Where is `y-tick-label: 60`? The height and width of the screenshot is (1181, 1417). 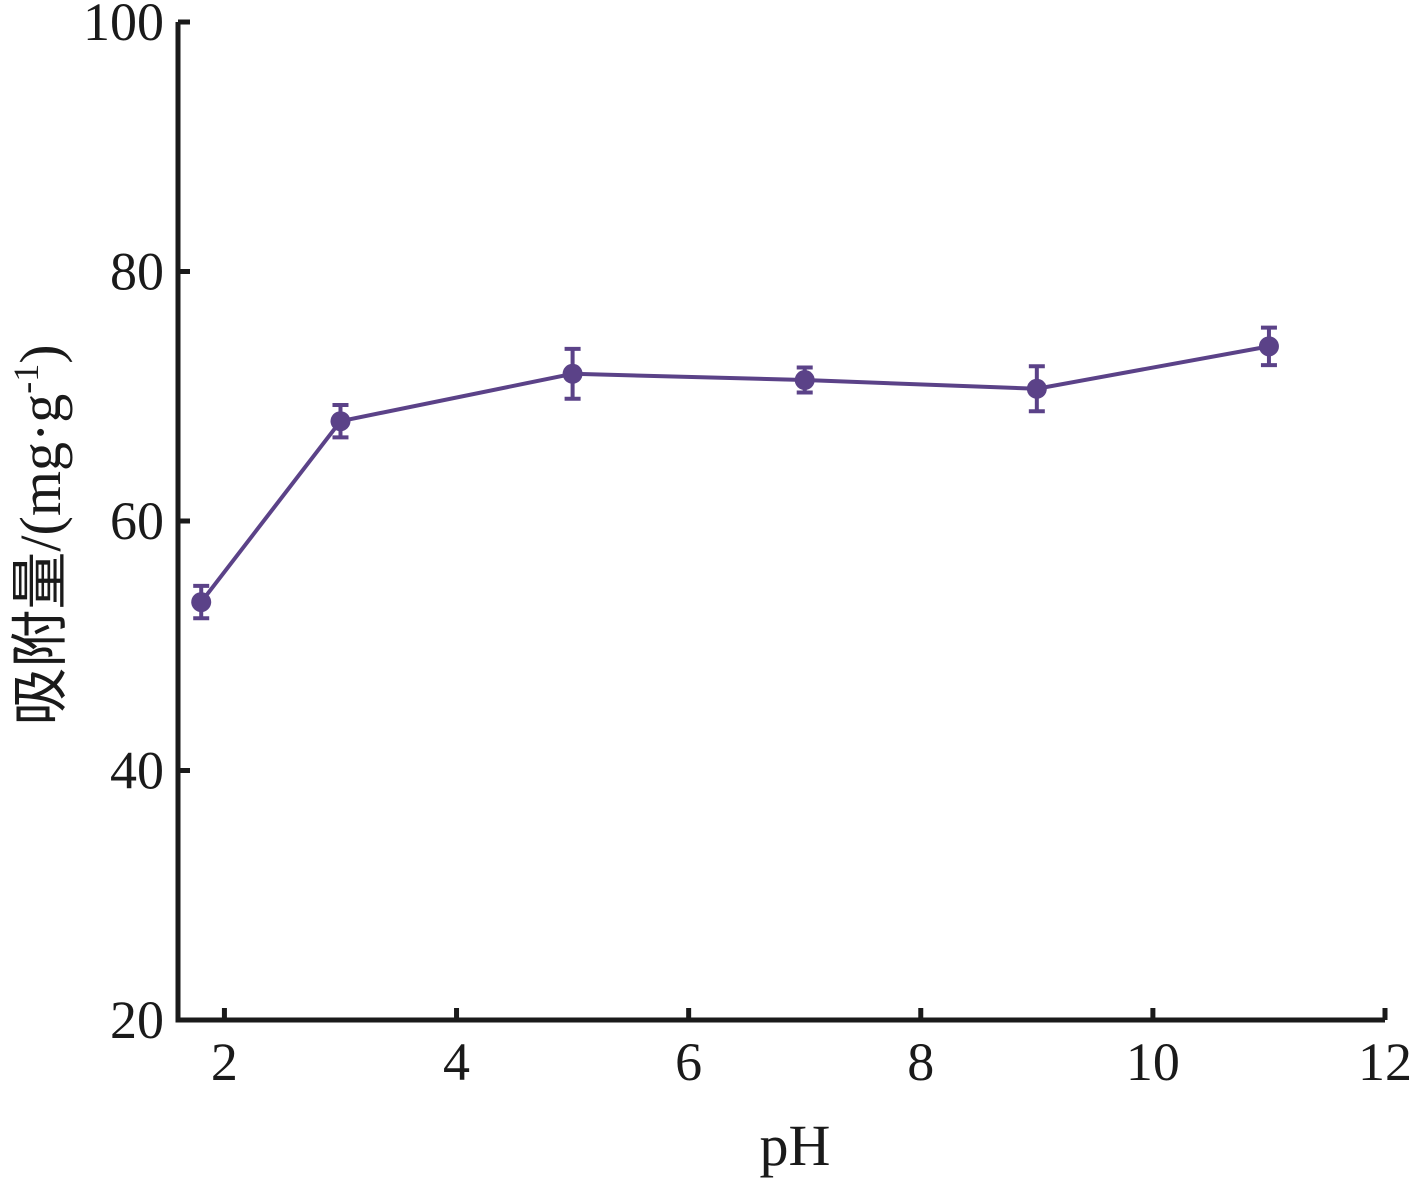 y-tick-label: 60 is located at coordinates (137, 521).